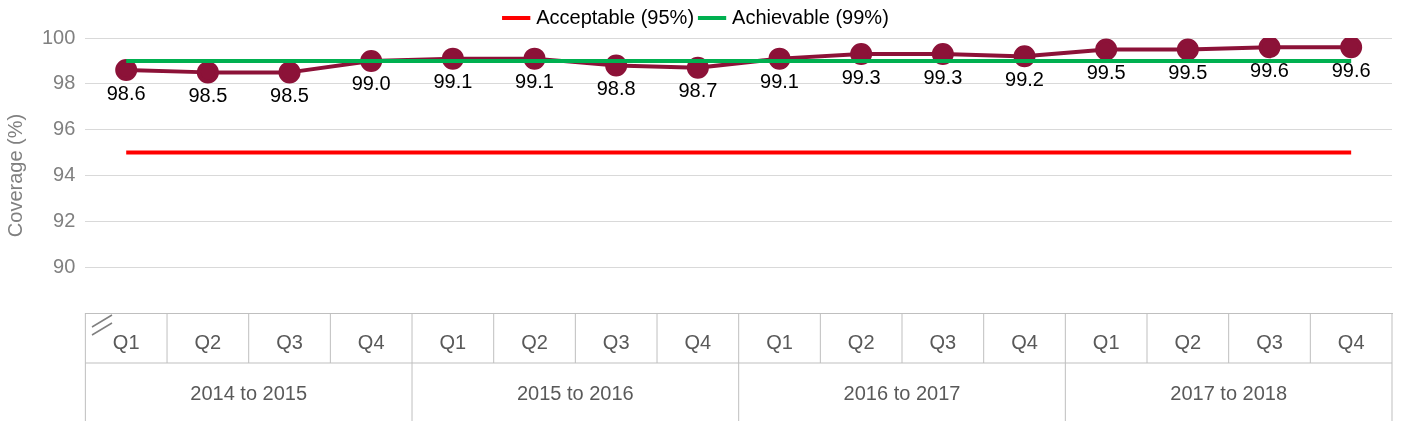 The width and height of the screenshot is (1405, 423). I want to click on data-label: 98.7, so click(698, 90).